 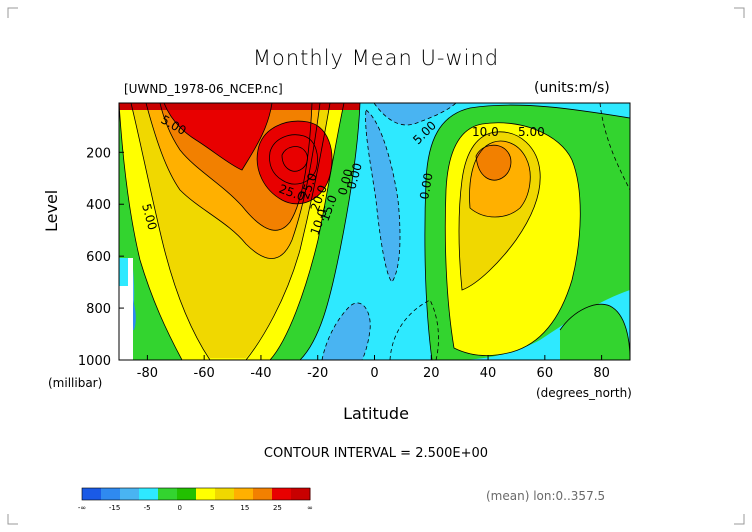 I want to click on fill-band-neg5-lower, so click(x=346, y=331).